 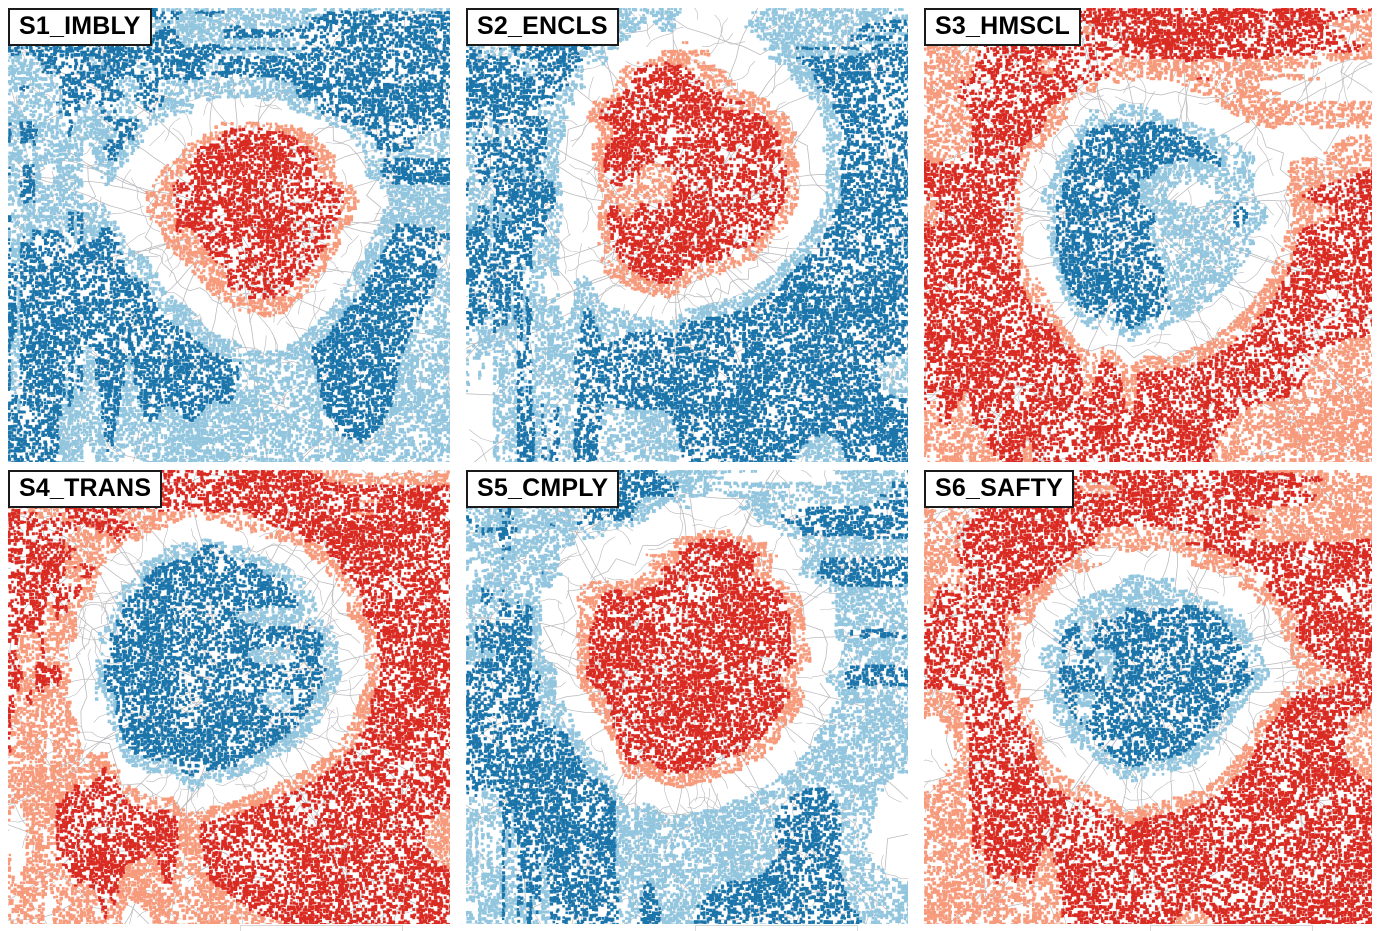 What do you see at coordinates (543, 489) in the screenshot?
I see `panel-label-s5-cmply: S5_CMPLY` at bounding box center [543, 489].